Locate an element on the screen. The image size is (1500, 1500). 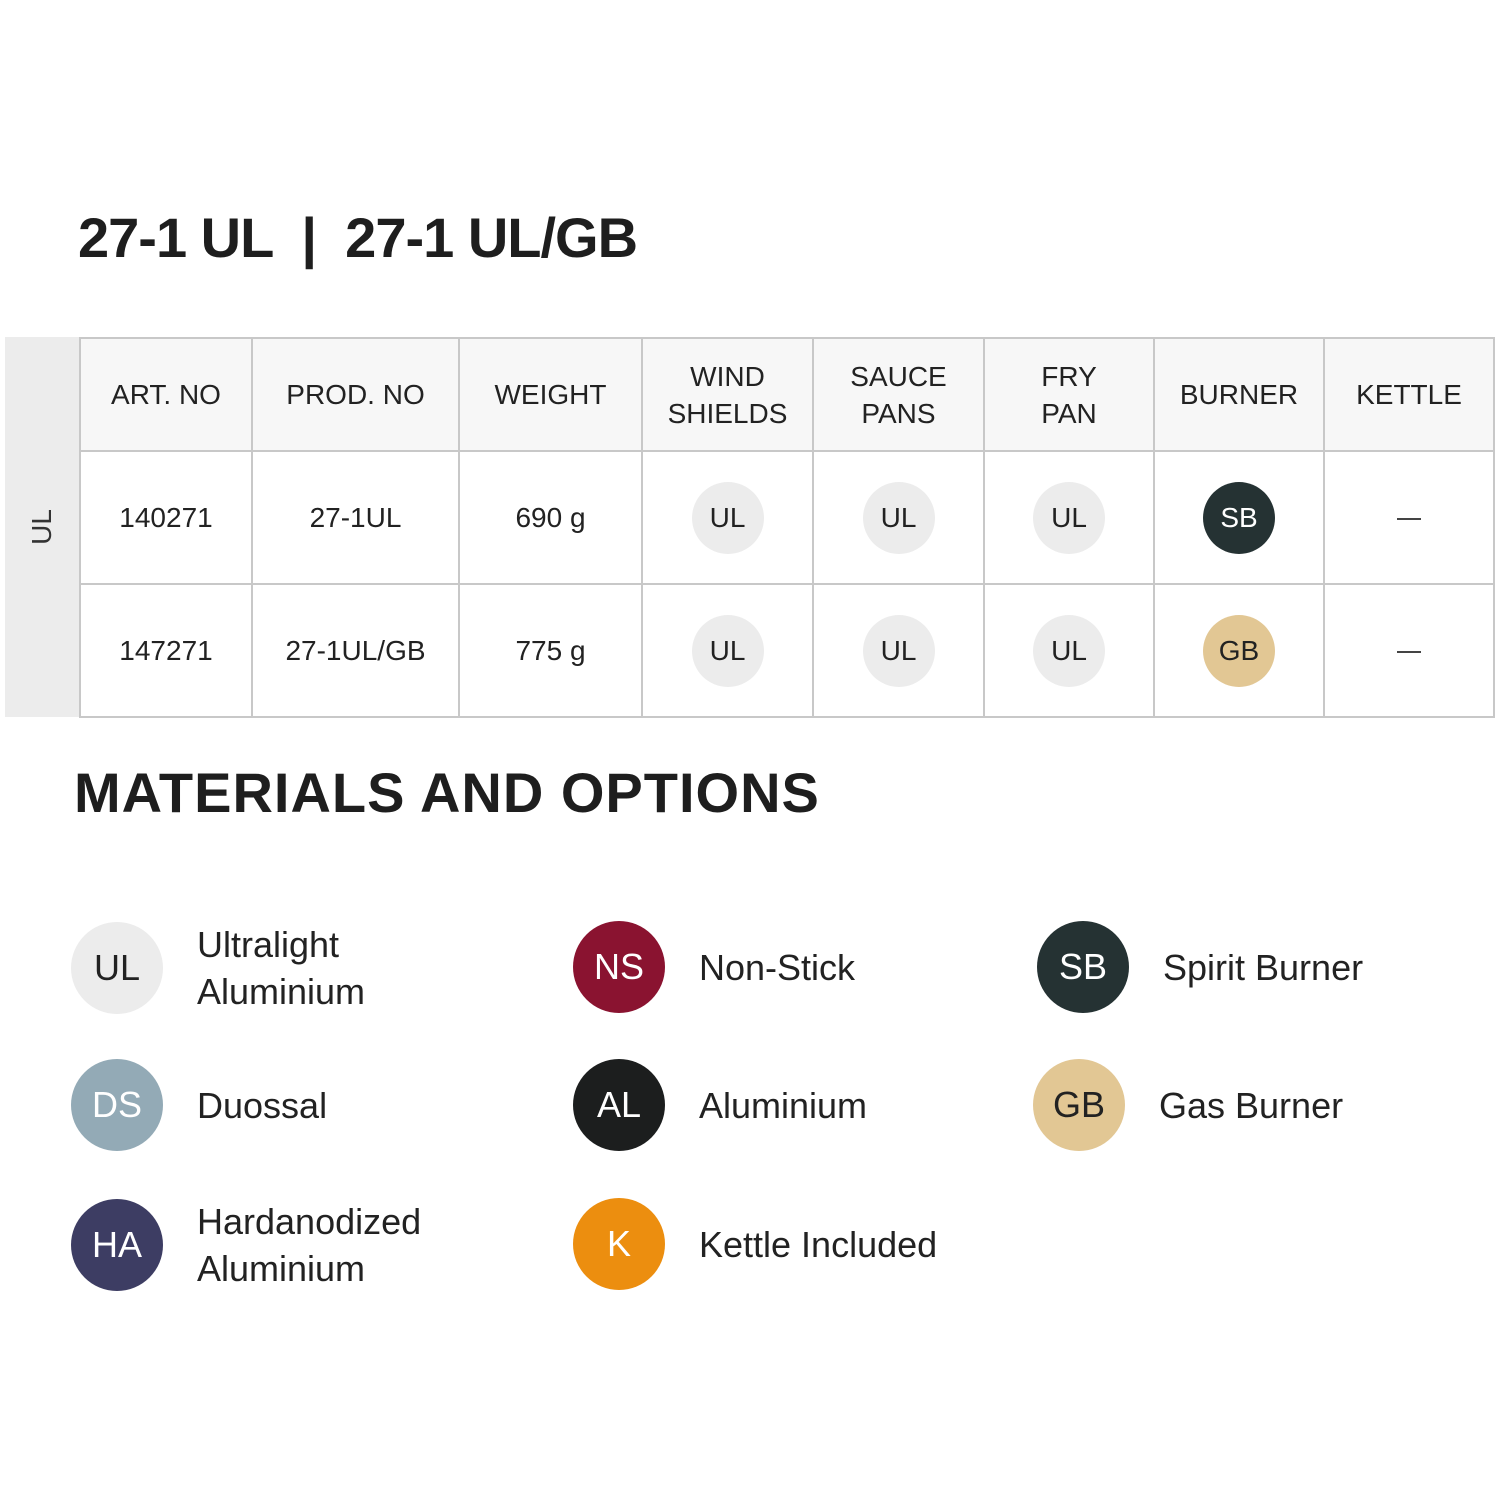
legend-label: Ultralight Aluminium is located at coordinates (281, 968).